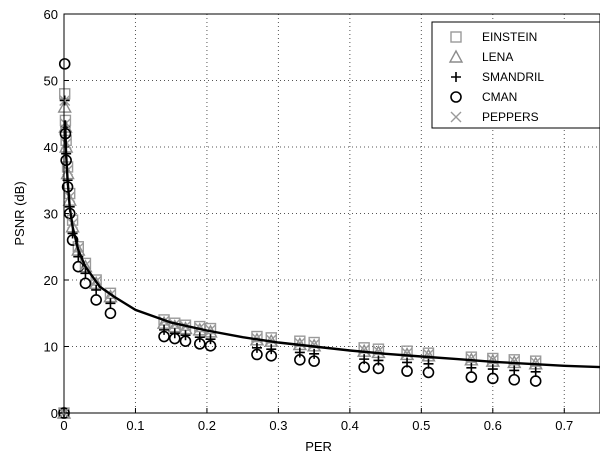  I want to click on y-tick-label: 0, so click(54, 413).